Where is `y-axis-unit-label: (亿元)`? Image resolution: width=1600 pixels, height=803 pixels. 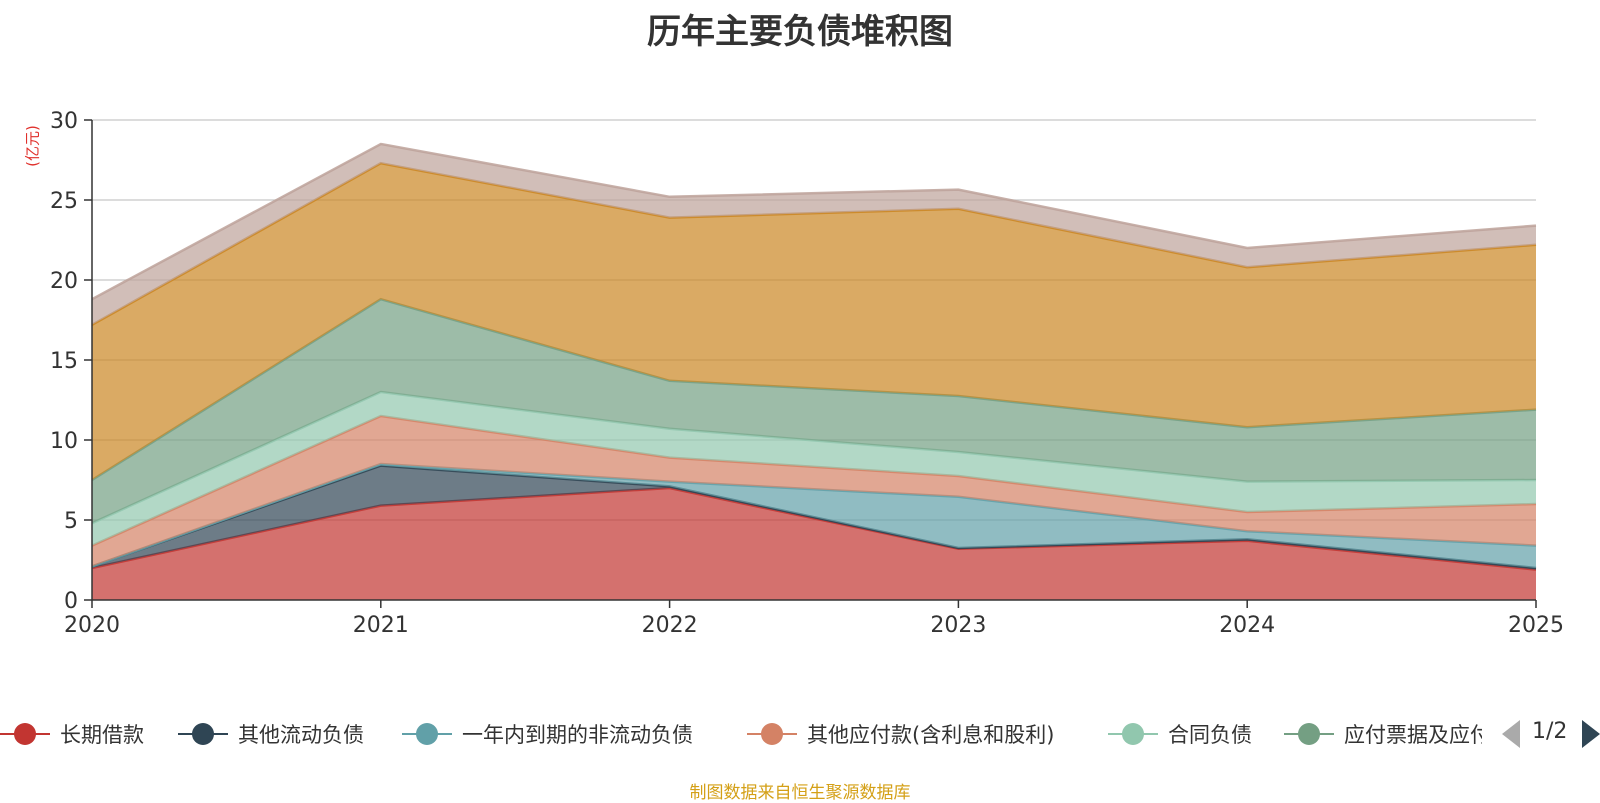 y-axis-unit-label: (亿元) is located at coordinates (32, 146).